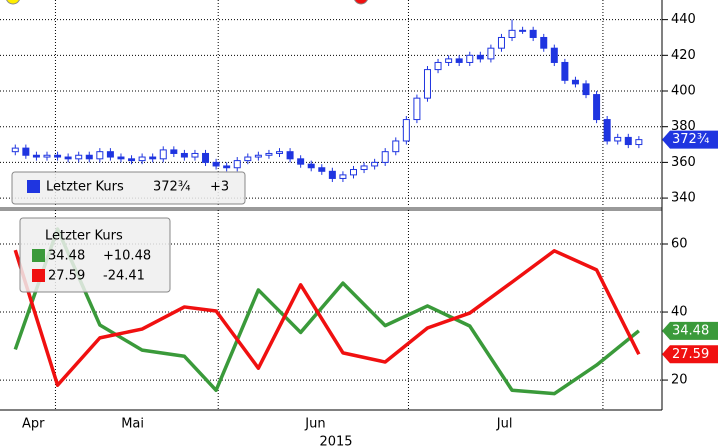 The height and width of the screenshot is (448, 718). I want to click on y-tick-label: 20, so click(679, 380).